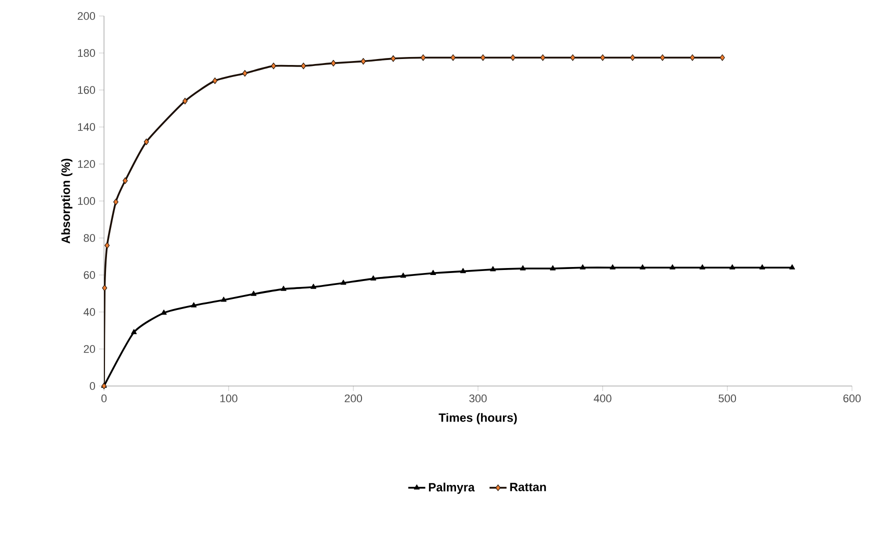 The width and height of the screenshot is (874, 544). I want to click on y-tick-label: 0, so click(93, 386).